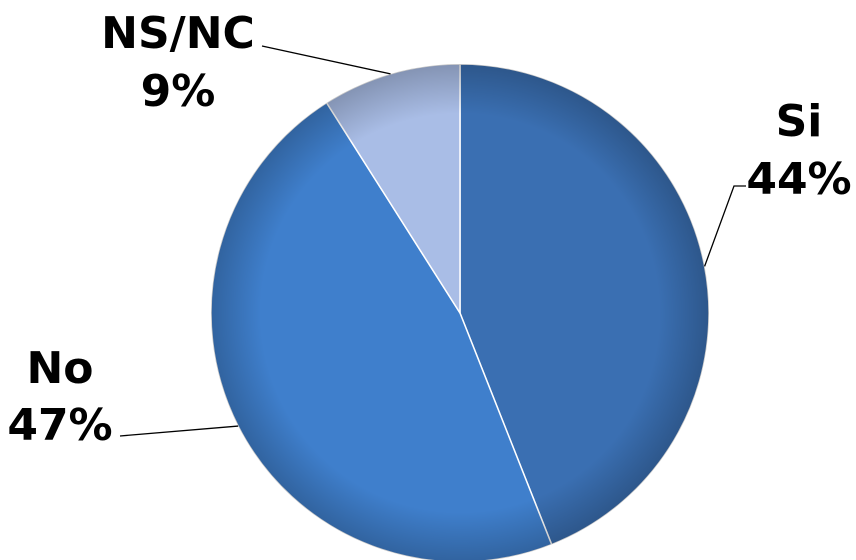 The height and width of the screenshot is (560, 856). What do you see at coordinates (326, 60) in the screenshot?
I see `leader-line-ns-nc` at bounding box center [326, 60].